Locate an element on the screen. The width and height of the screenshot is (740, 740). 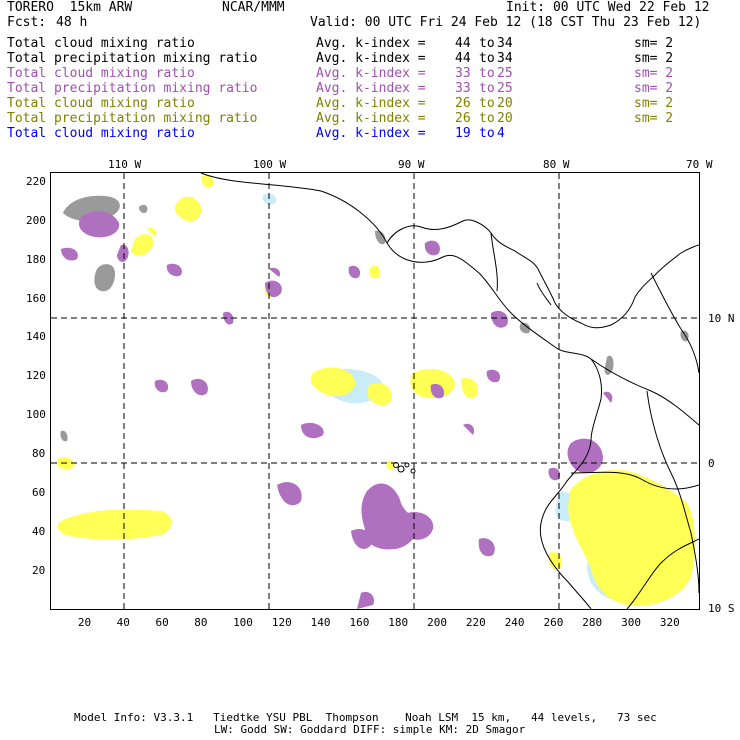
legend-k-max: 20 is located at coordinates (505, 103).